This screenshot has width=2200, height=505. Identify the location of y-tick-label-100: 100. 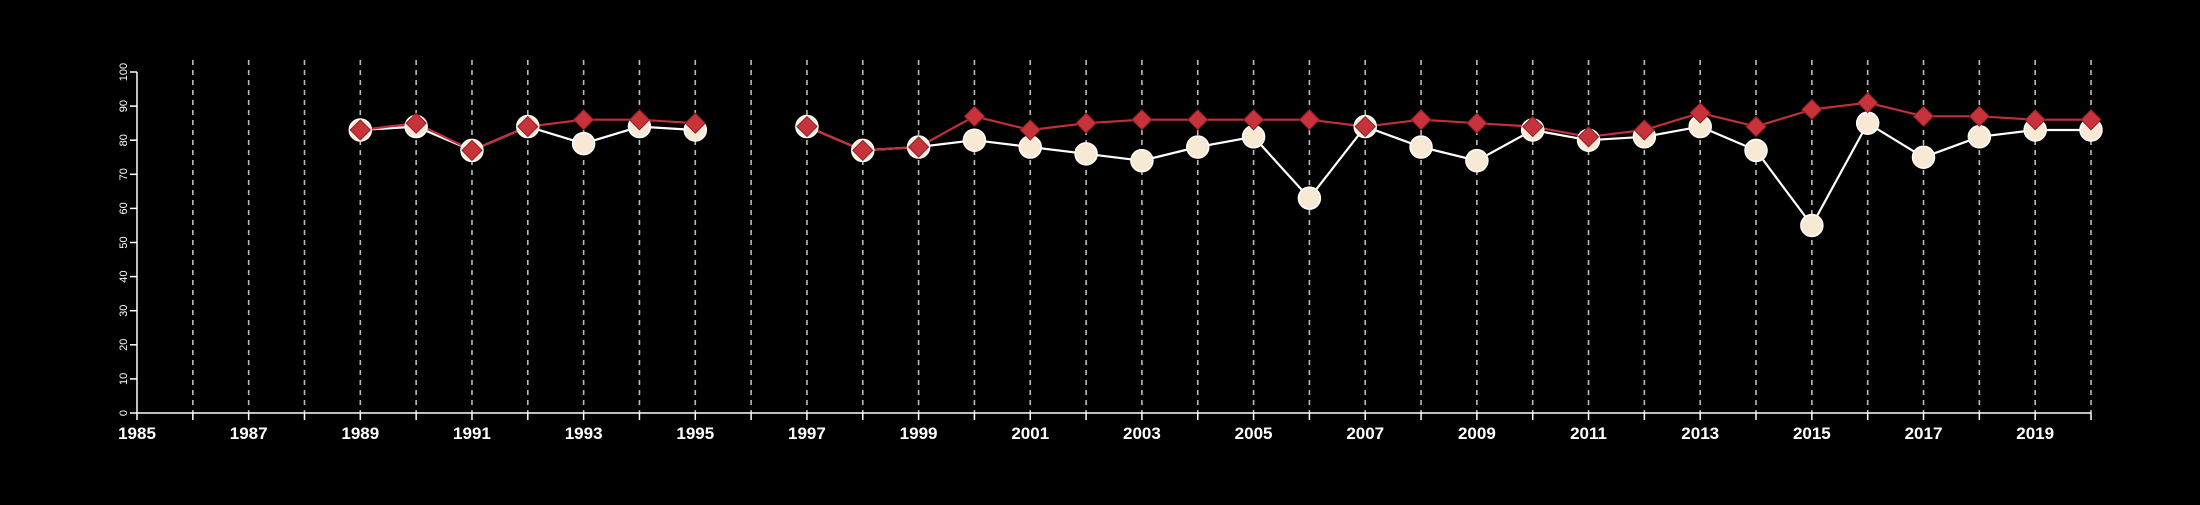
(124, 72).